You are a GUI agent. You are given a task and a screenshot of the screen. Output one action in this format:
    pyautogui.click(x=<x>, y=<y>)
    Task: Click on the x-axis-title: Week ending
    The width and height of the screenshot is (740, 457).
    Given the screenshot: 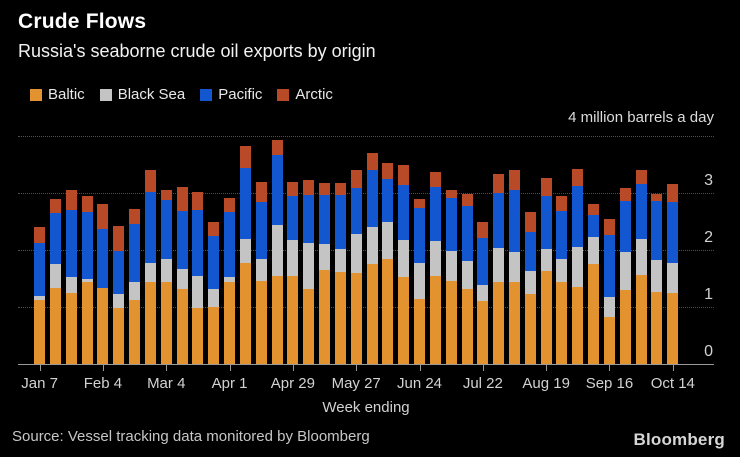 What is the action you would take?
    pyautogui.click(x=366, y=407)
    